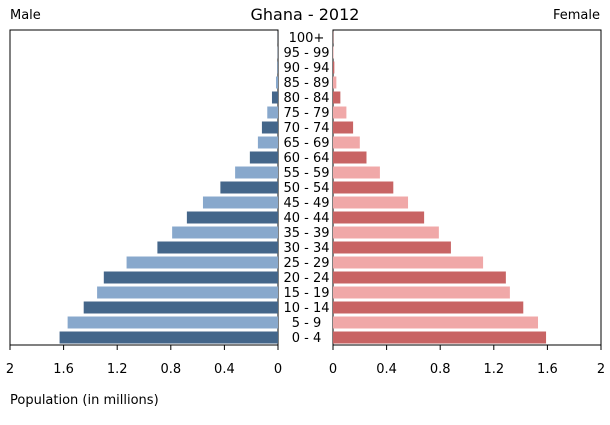  Describe the element at coordinates (440, 369) in the screenshot. I see `female-x-tick-label: 0.8` at that location.